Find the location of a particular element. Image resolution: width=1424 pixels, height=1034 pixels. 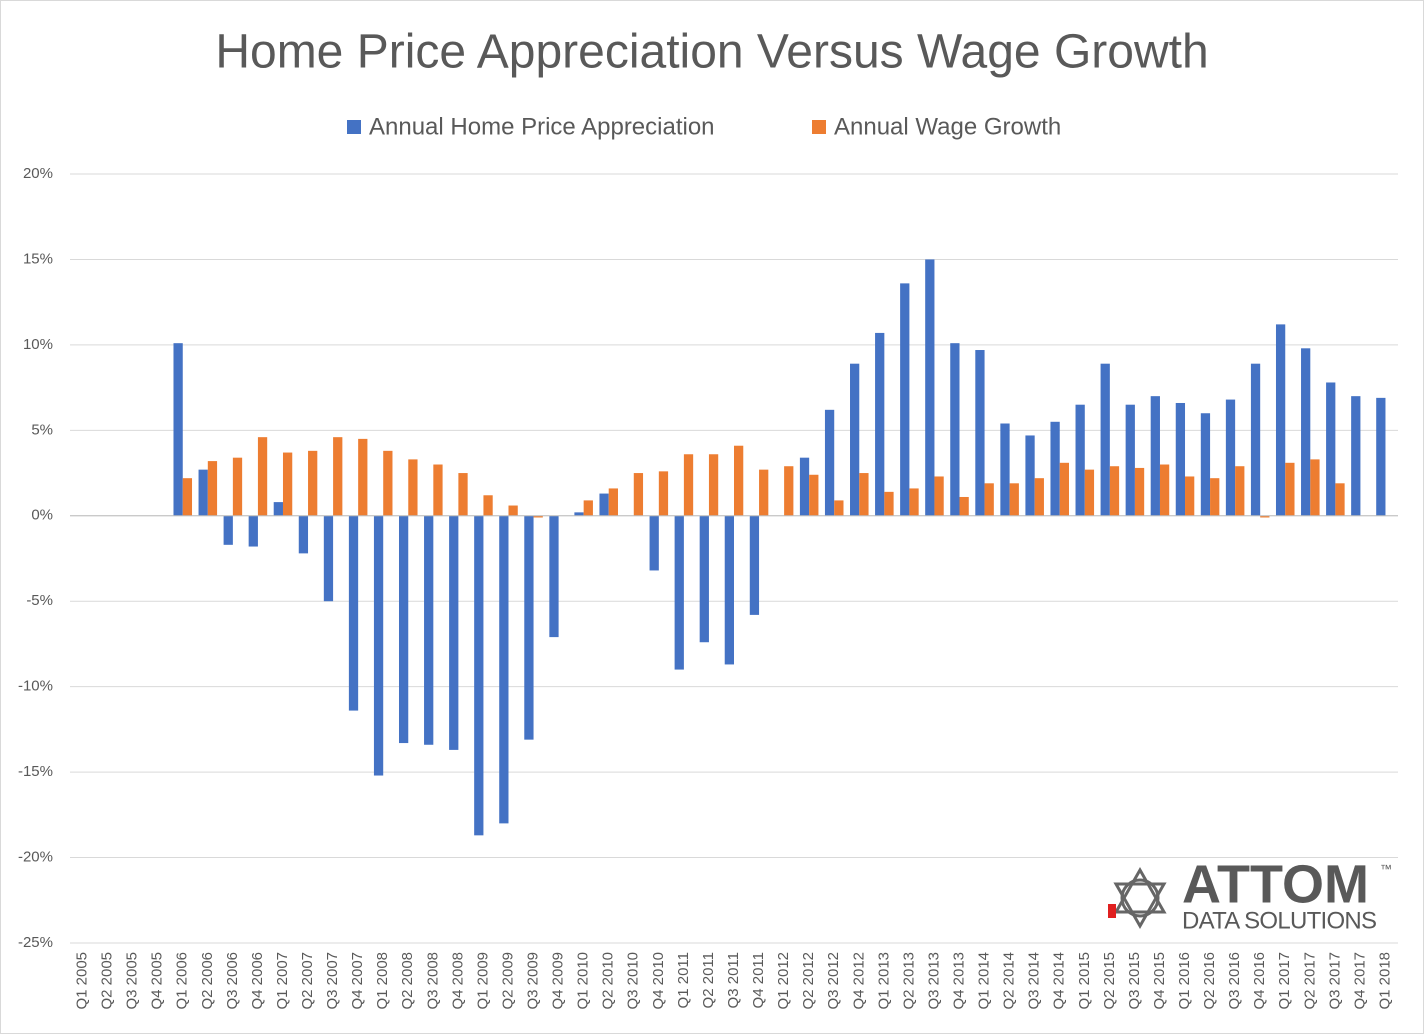

logo-tagline: DATA SOLUTIONS is located at coordinates (1279, 920).